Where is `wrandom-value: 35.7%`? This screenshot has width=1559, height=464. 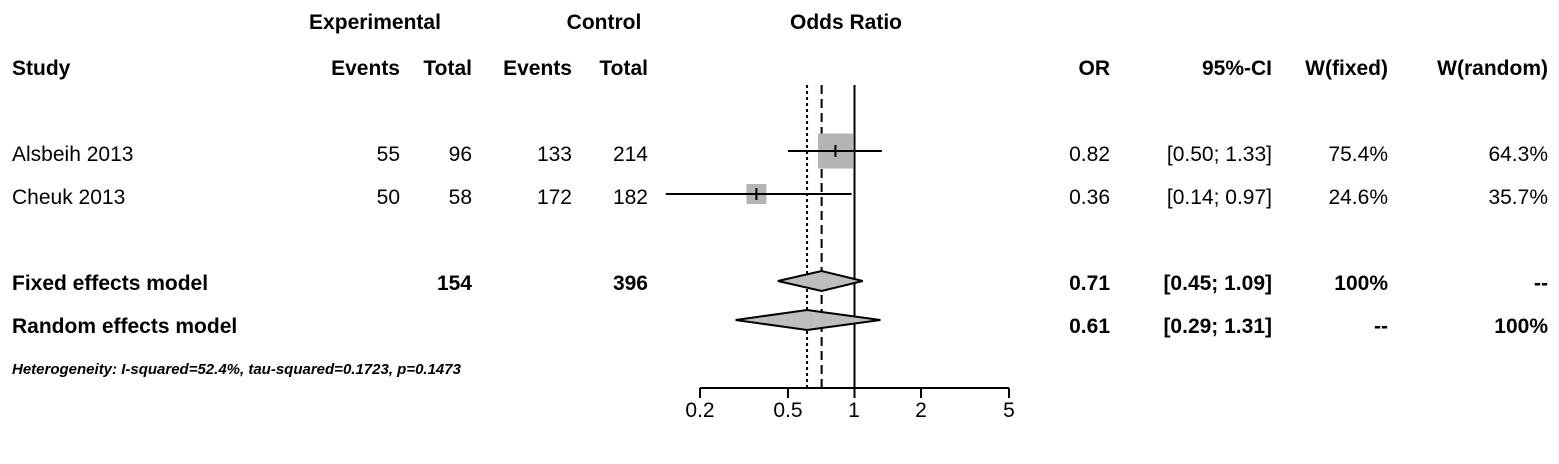 wrandom-value: 35.7% is located at coordinates (1518, 197).